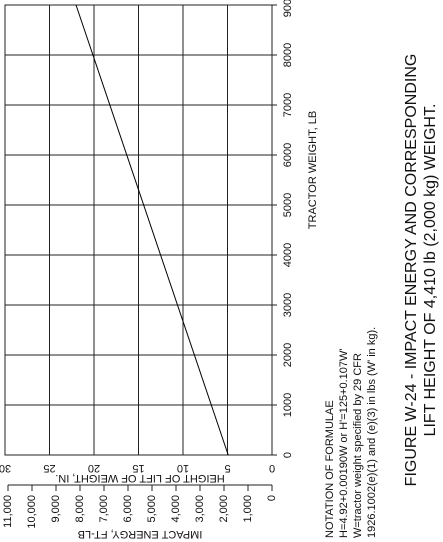 This screenshot has width=443, height=542. What do you see at coordinates (288, 205) in the screenshot?
I see `x-tick-label: 5000` at bounding box center [288, 205].